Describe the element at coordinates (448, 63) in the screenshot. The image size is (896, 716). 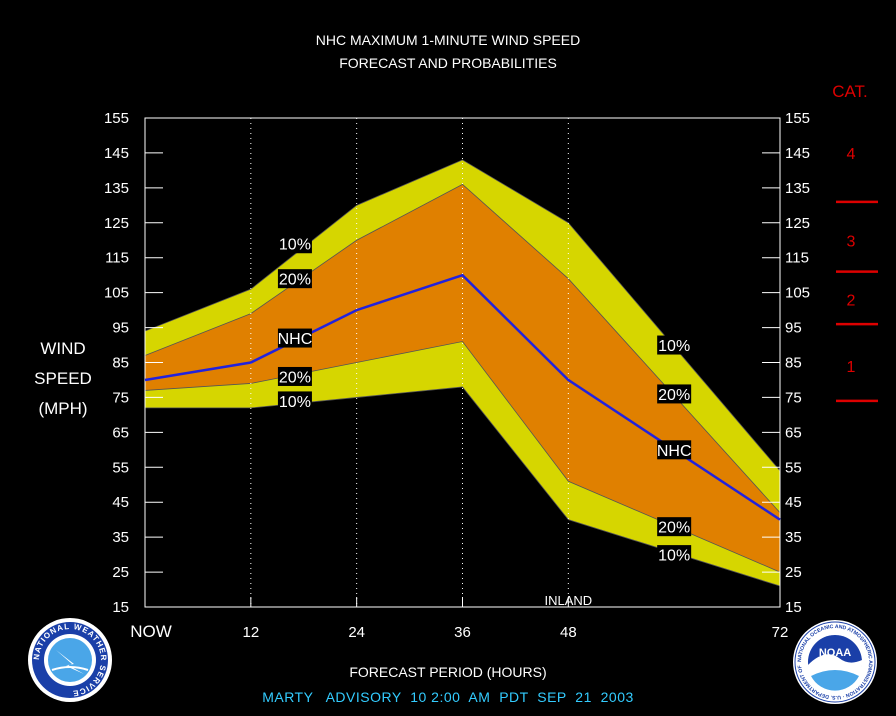
I see `chart-subtitle: FORECAST AND PROBABILITIES` at that location.